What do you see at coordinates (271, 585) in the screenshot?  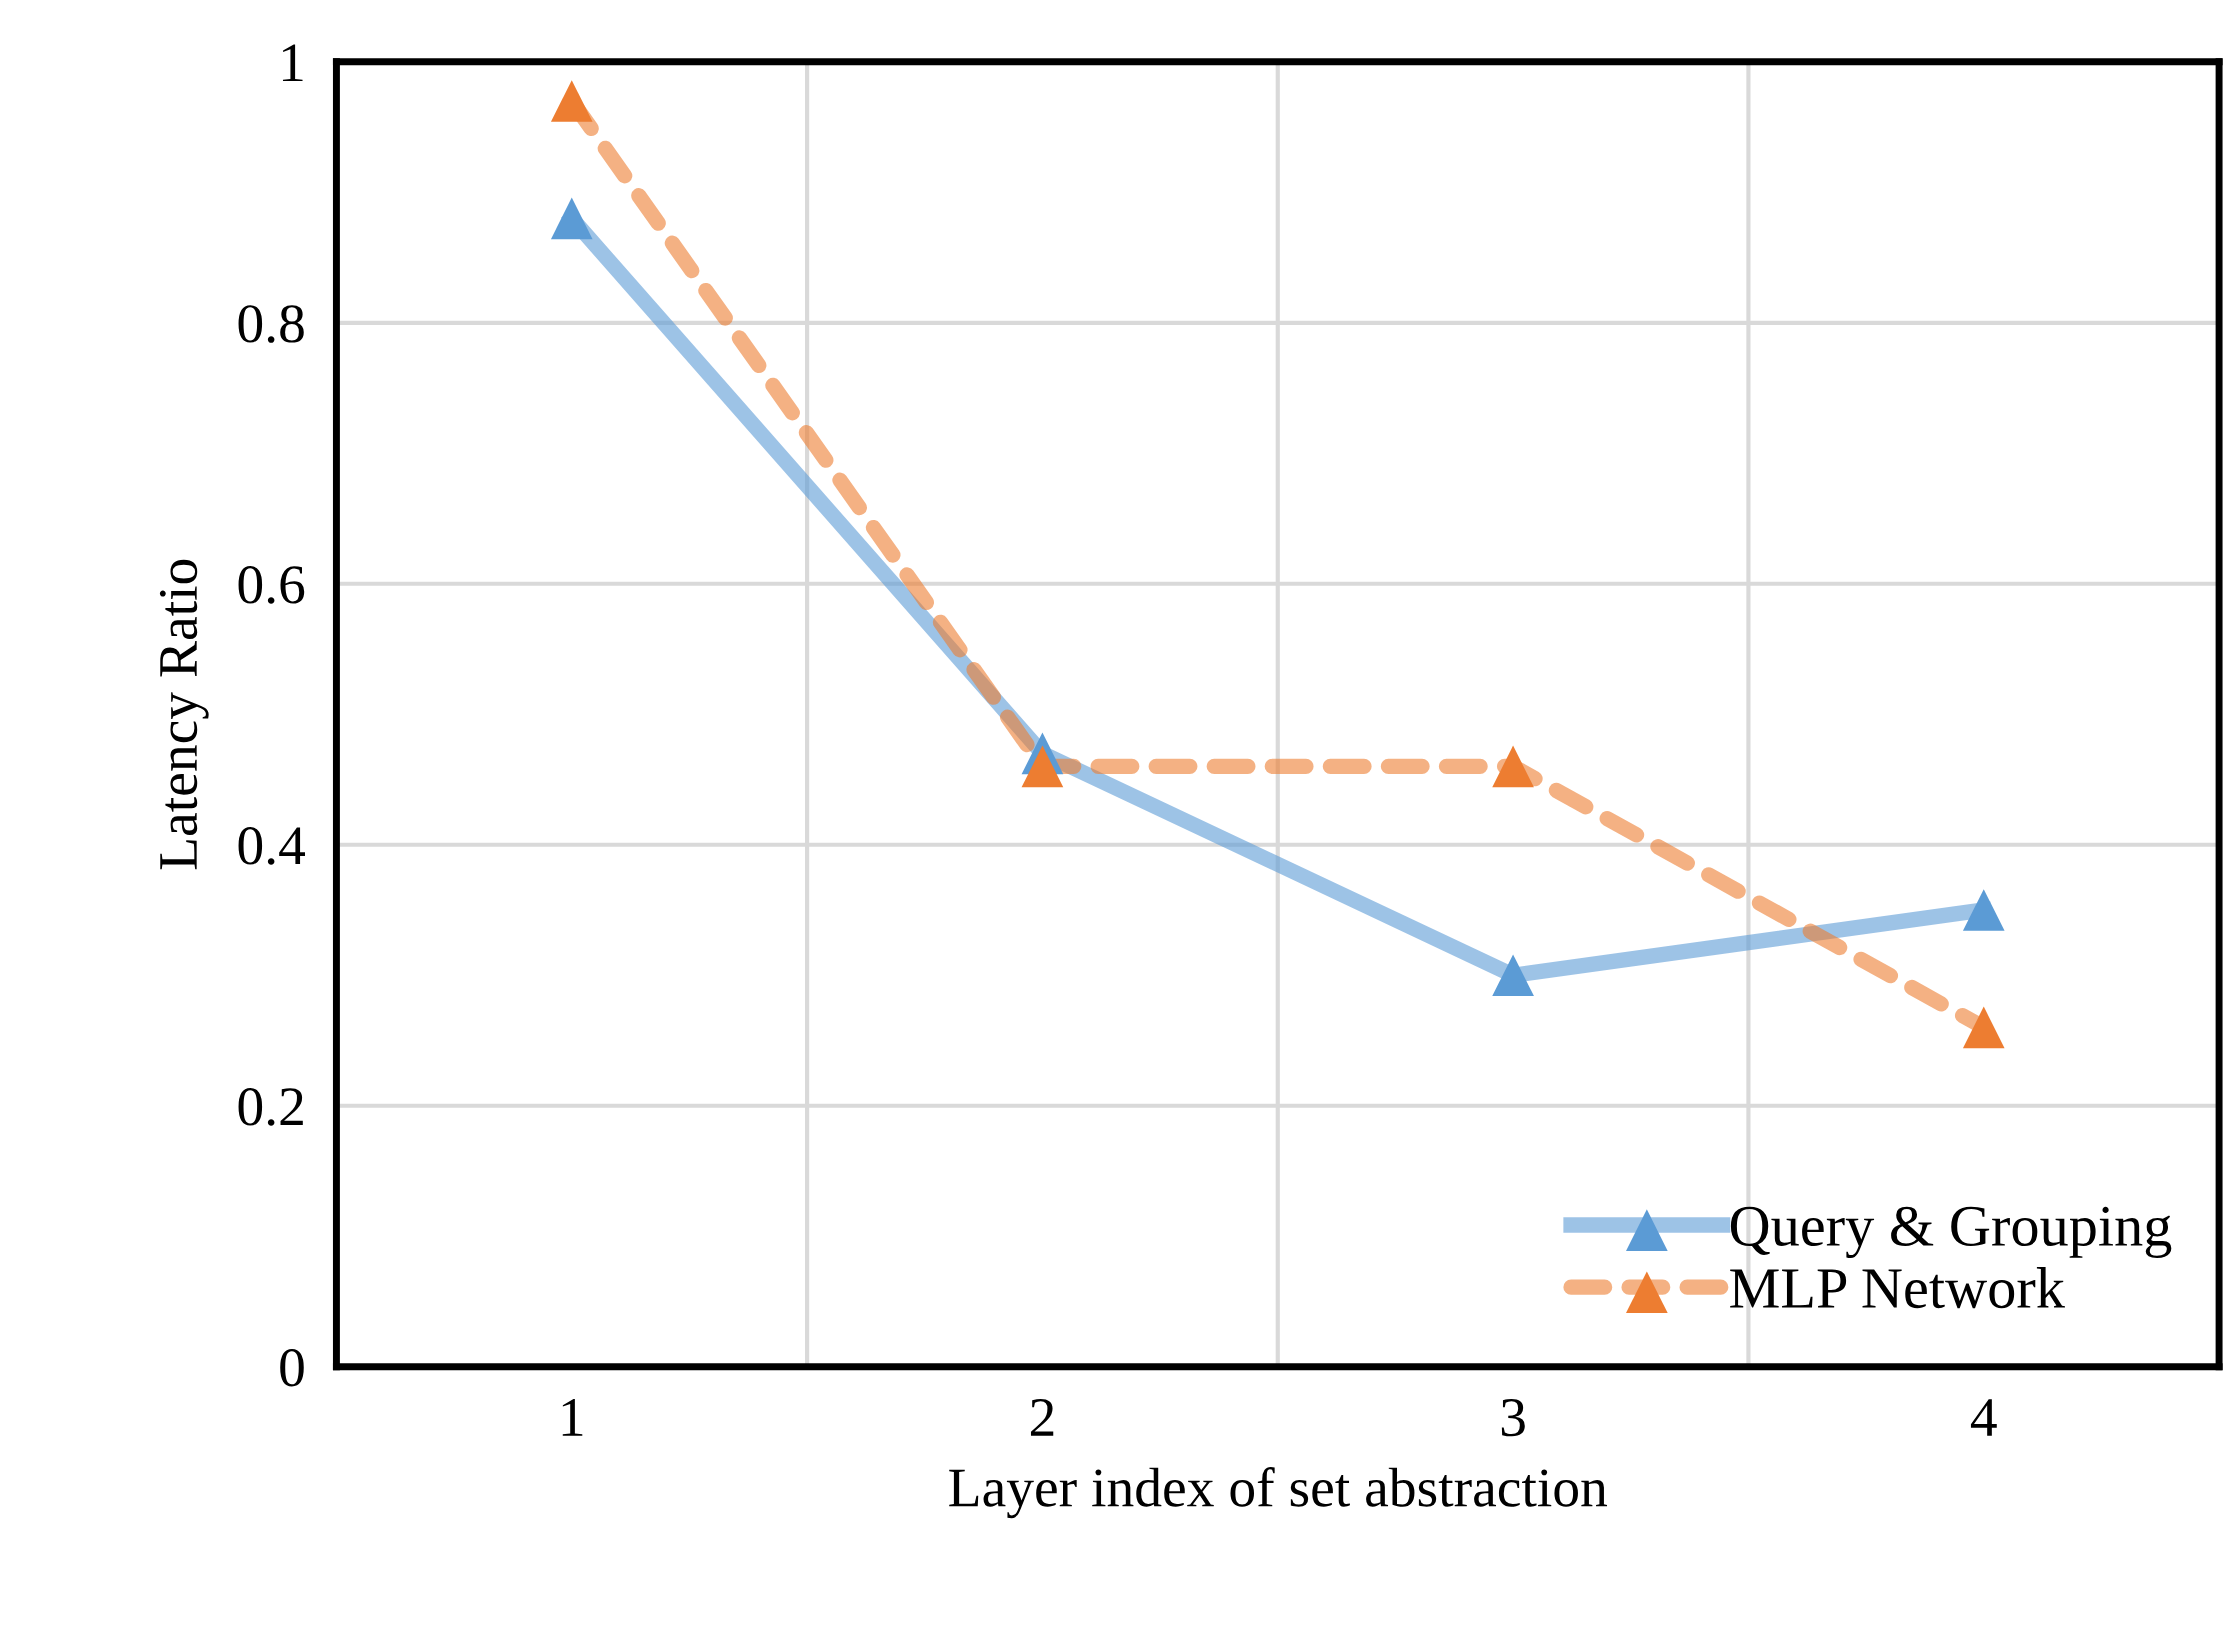 I see `y-tick-label: 0.6` at bounding box center [271, 585].